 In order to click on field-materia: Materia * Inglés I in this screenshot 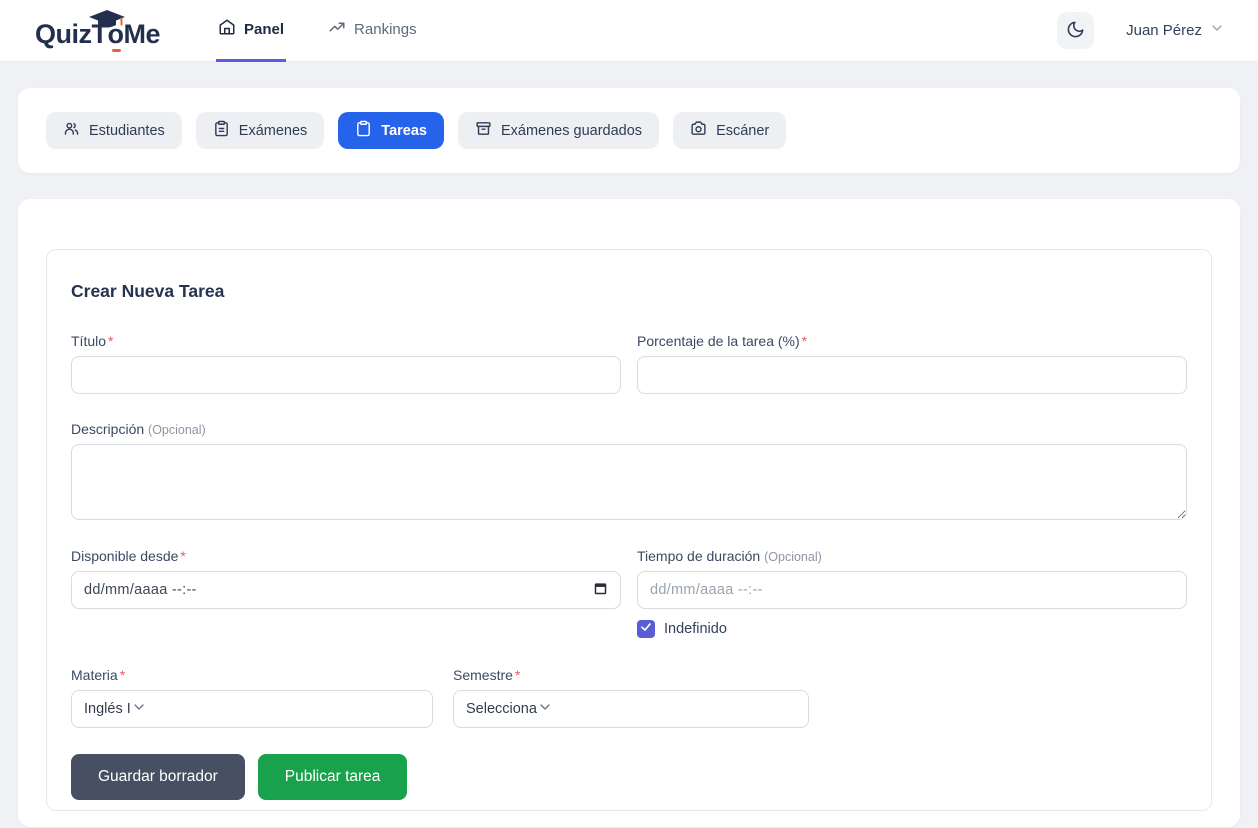, I will do `click(252, 697)`.